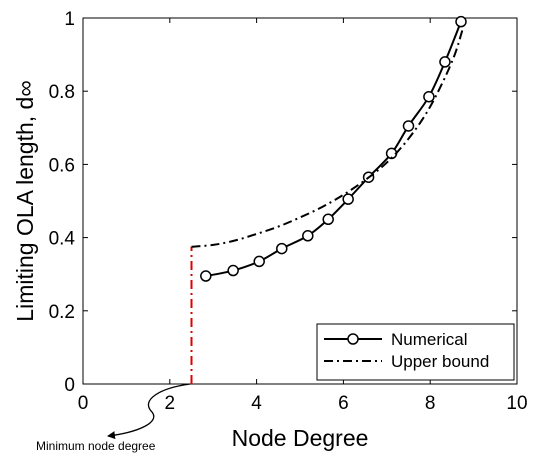  I want to click on x-tick-label: 10, so click(516, 403).